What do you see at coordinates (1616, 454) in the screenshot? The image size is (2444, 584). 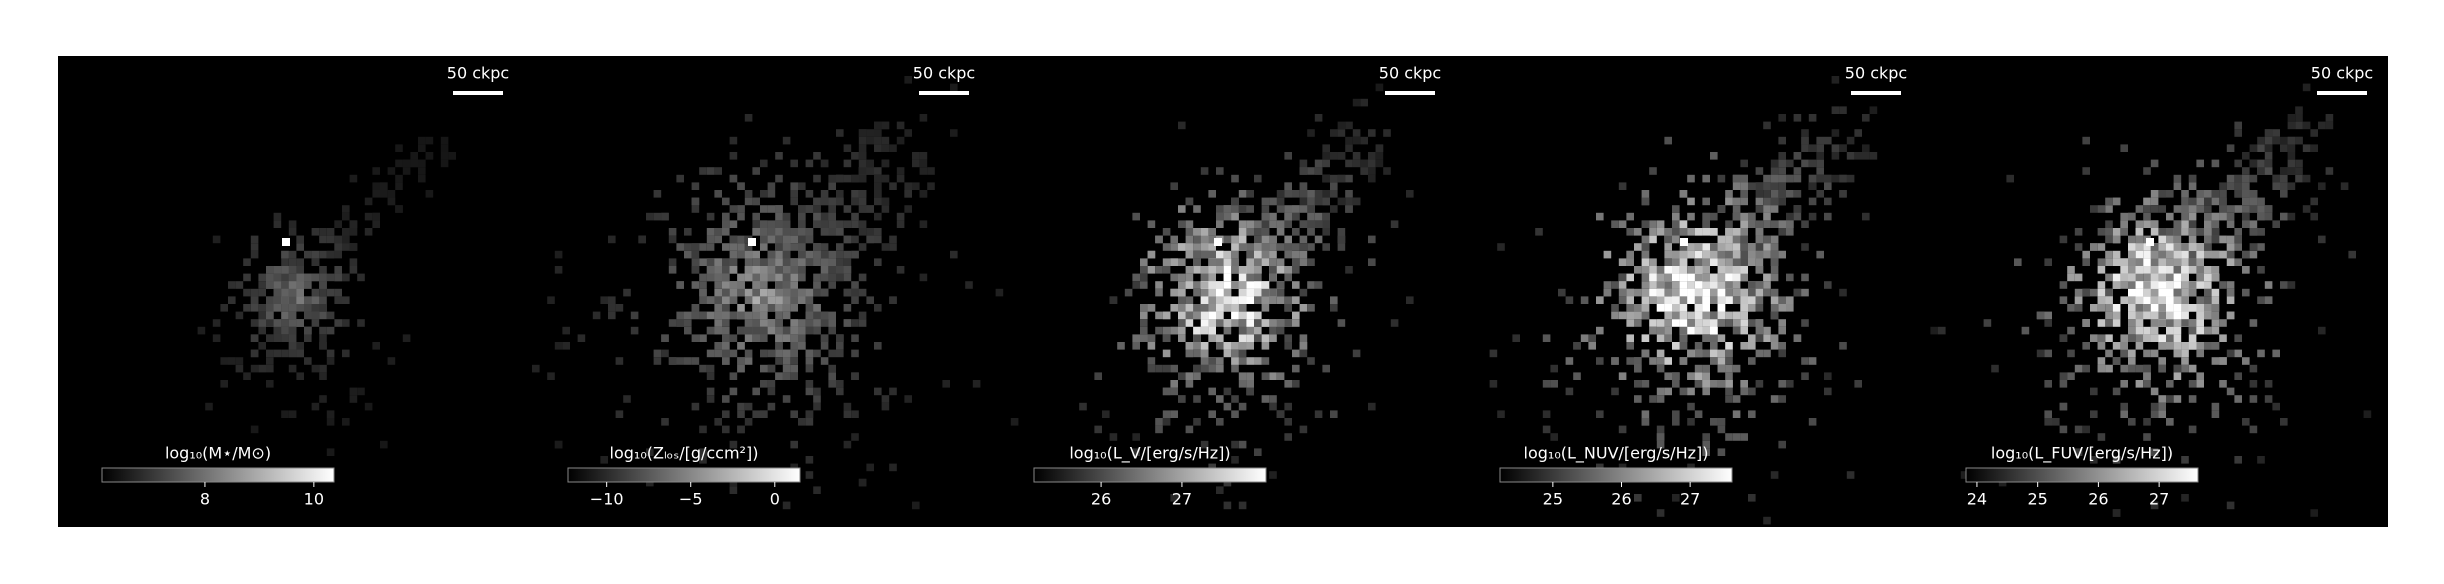 I see `colorbar-label: log₁₀(L_NUV/[erg/s/Hz])` at bounding box center [1616, 454].